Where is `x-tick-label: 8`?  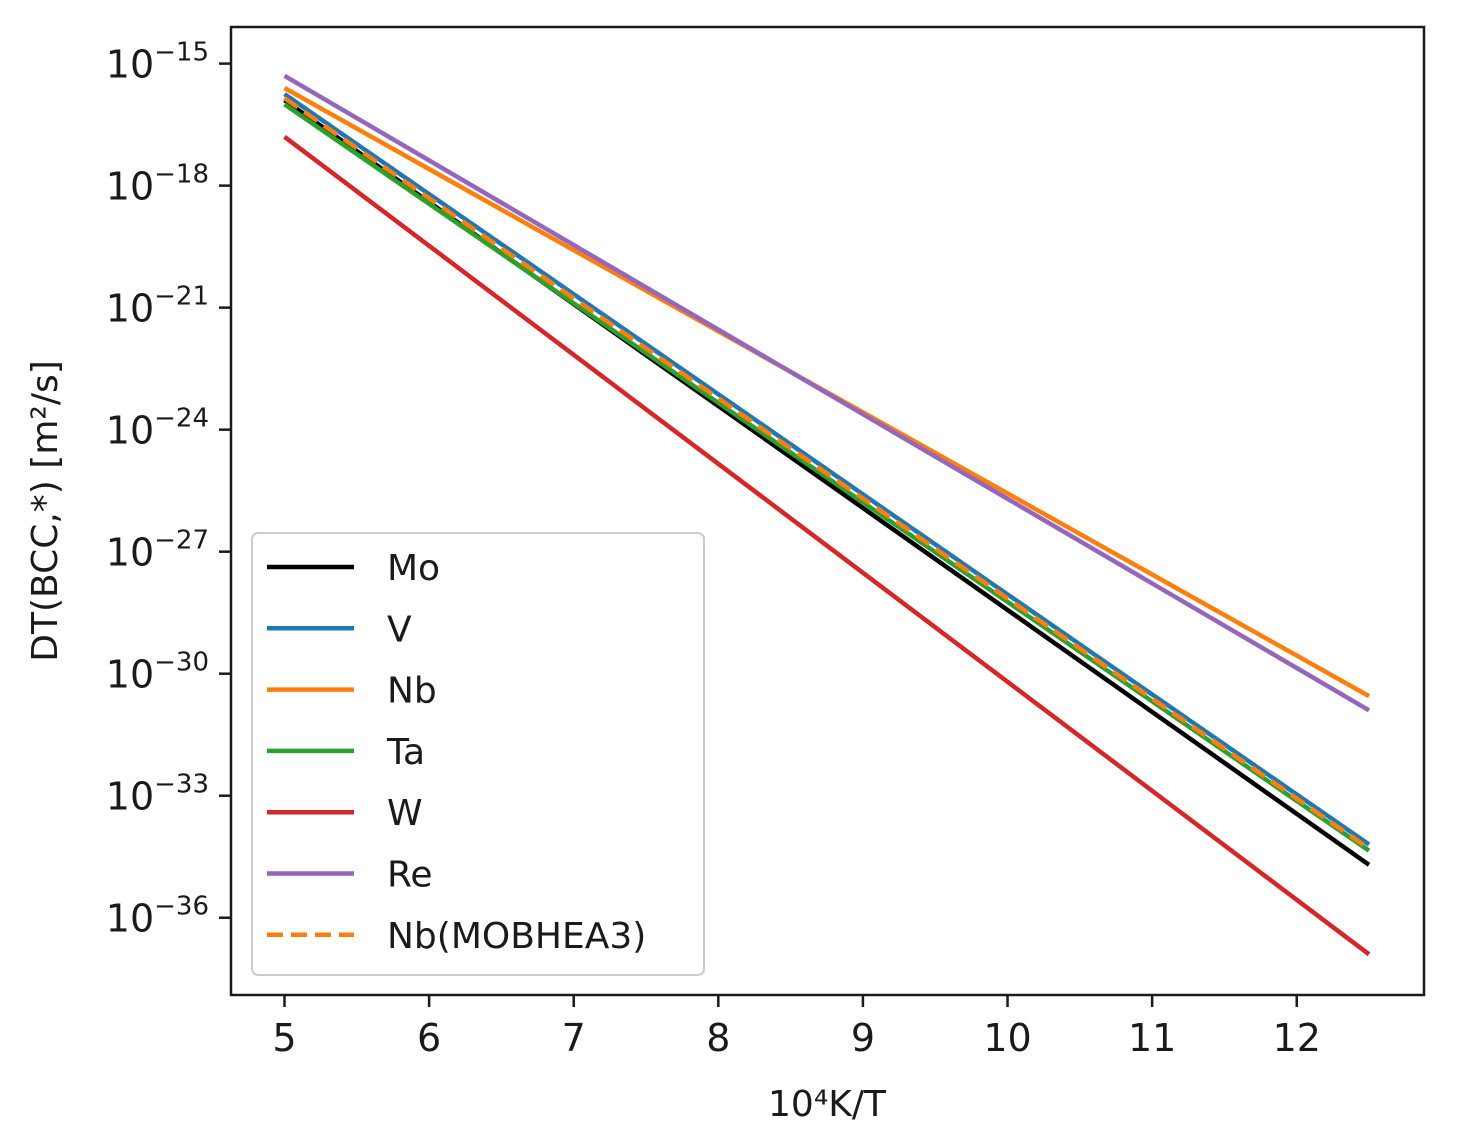 x-tick-label: 8 is located at coordinates (718, 1038).